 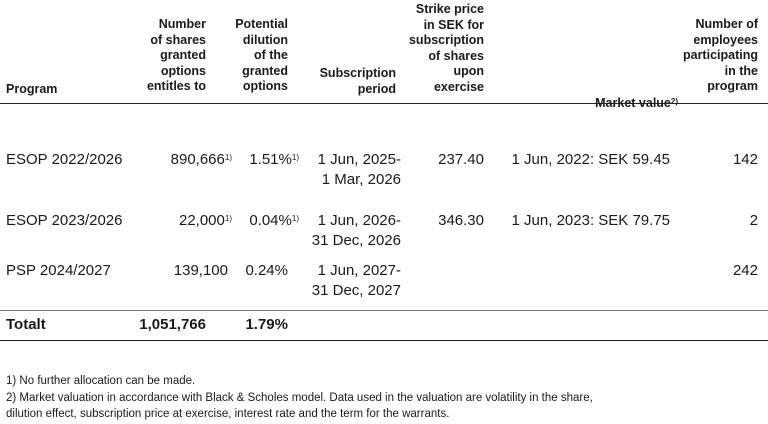 I want to click on row1-market: 1 Jun, 2022: SEK 59.45, so click(x=590, y=159).